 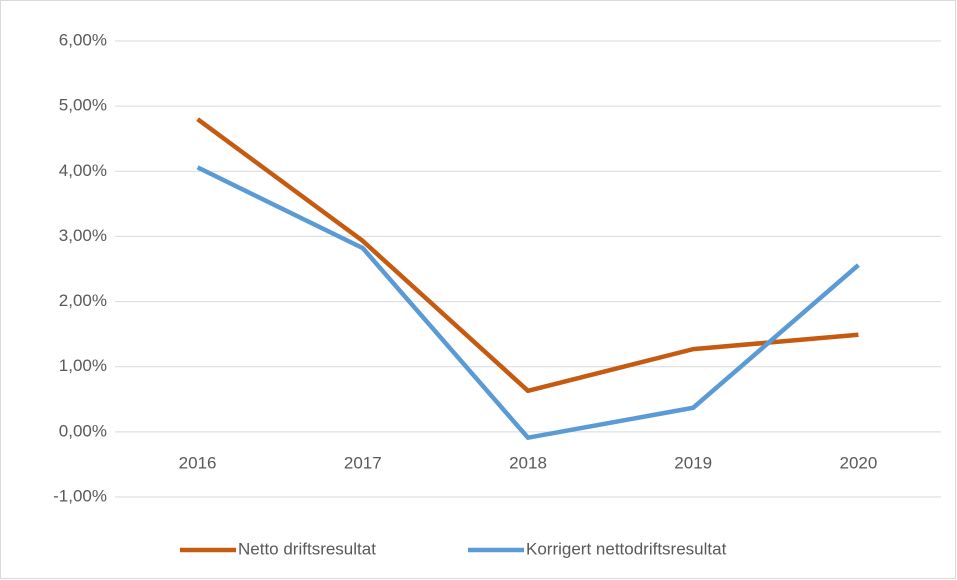 What do you see at coordinates (528, 462) in the screenshot?
I see `x-tick-label: 2018` at bounding box center [528, 462].